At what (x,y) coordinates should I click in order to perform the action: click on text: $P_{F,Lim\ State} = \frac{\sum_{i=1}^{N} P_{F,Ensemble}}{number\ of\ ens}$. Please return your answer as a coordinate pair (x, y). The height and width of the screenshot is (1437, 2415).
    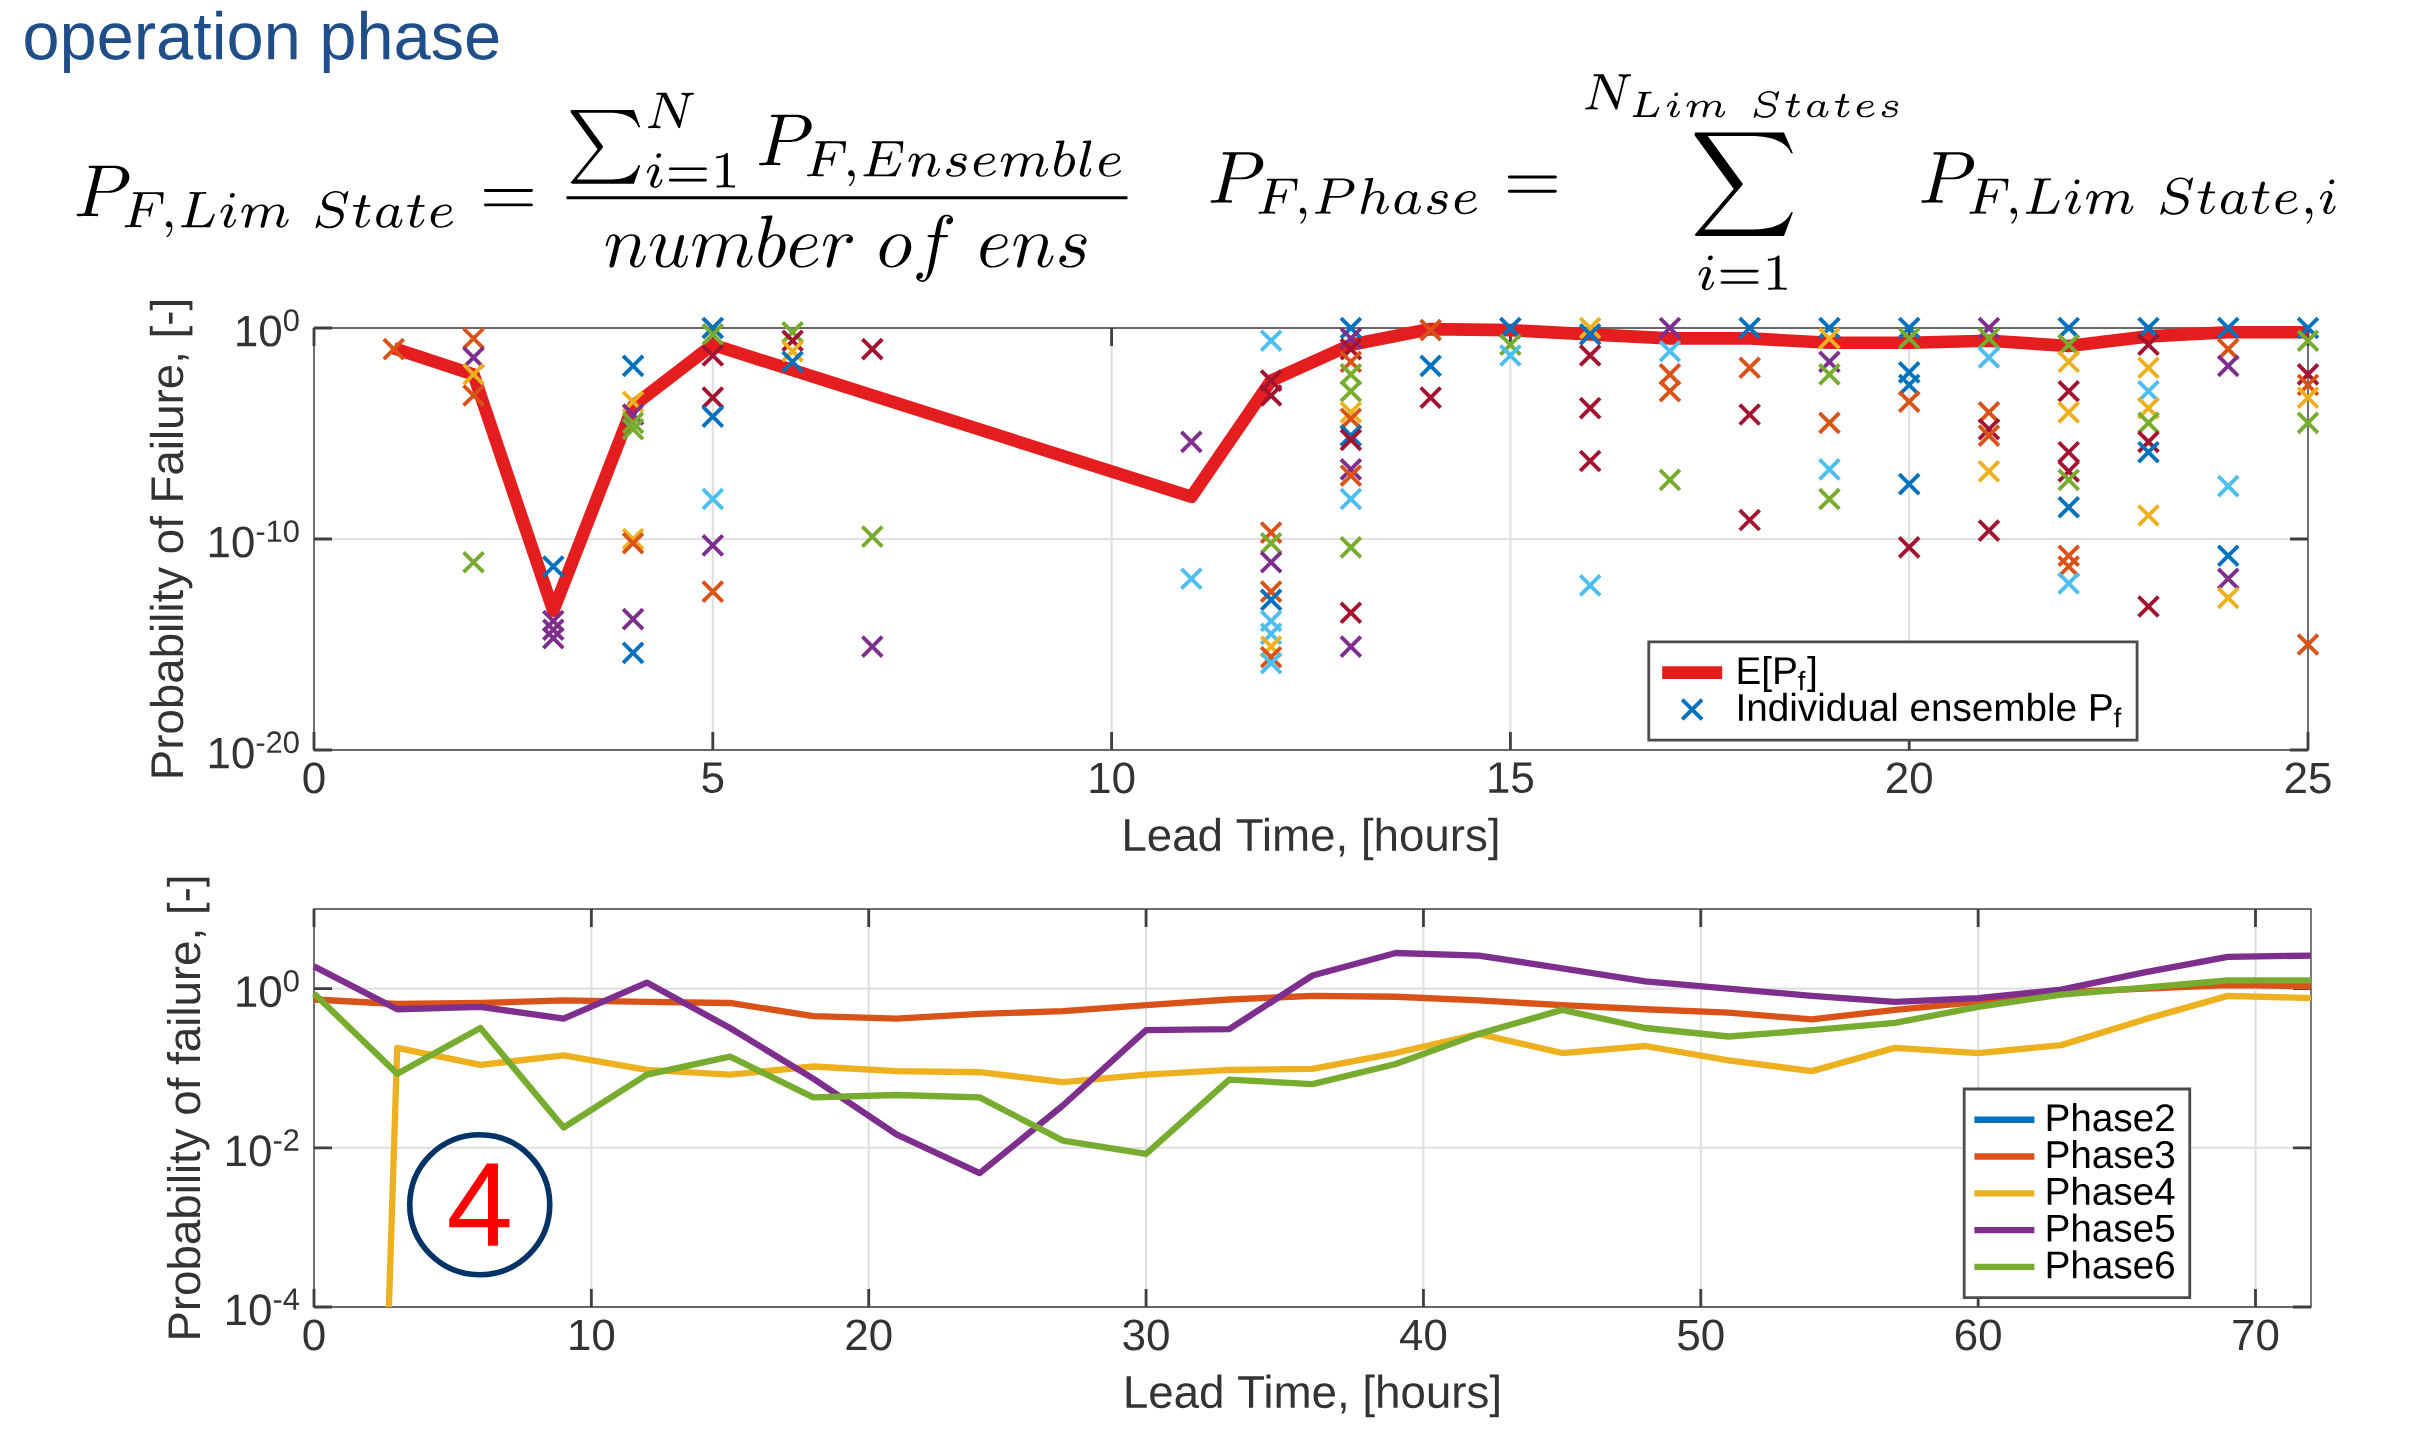
    Looking at the image, I should click on (602, 187).